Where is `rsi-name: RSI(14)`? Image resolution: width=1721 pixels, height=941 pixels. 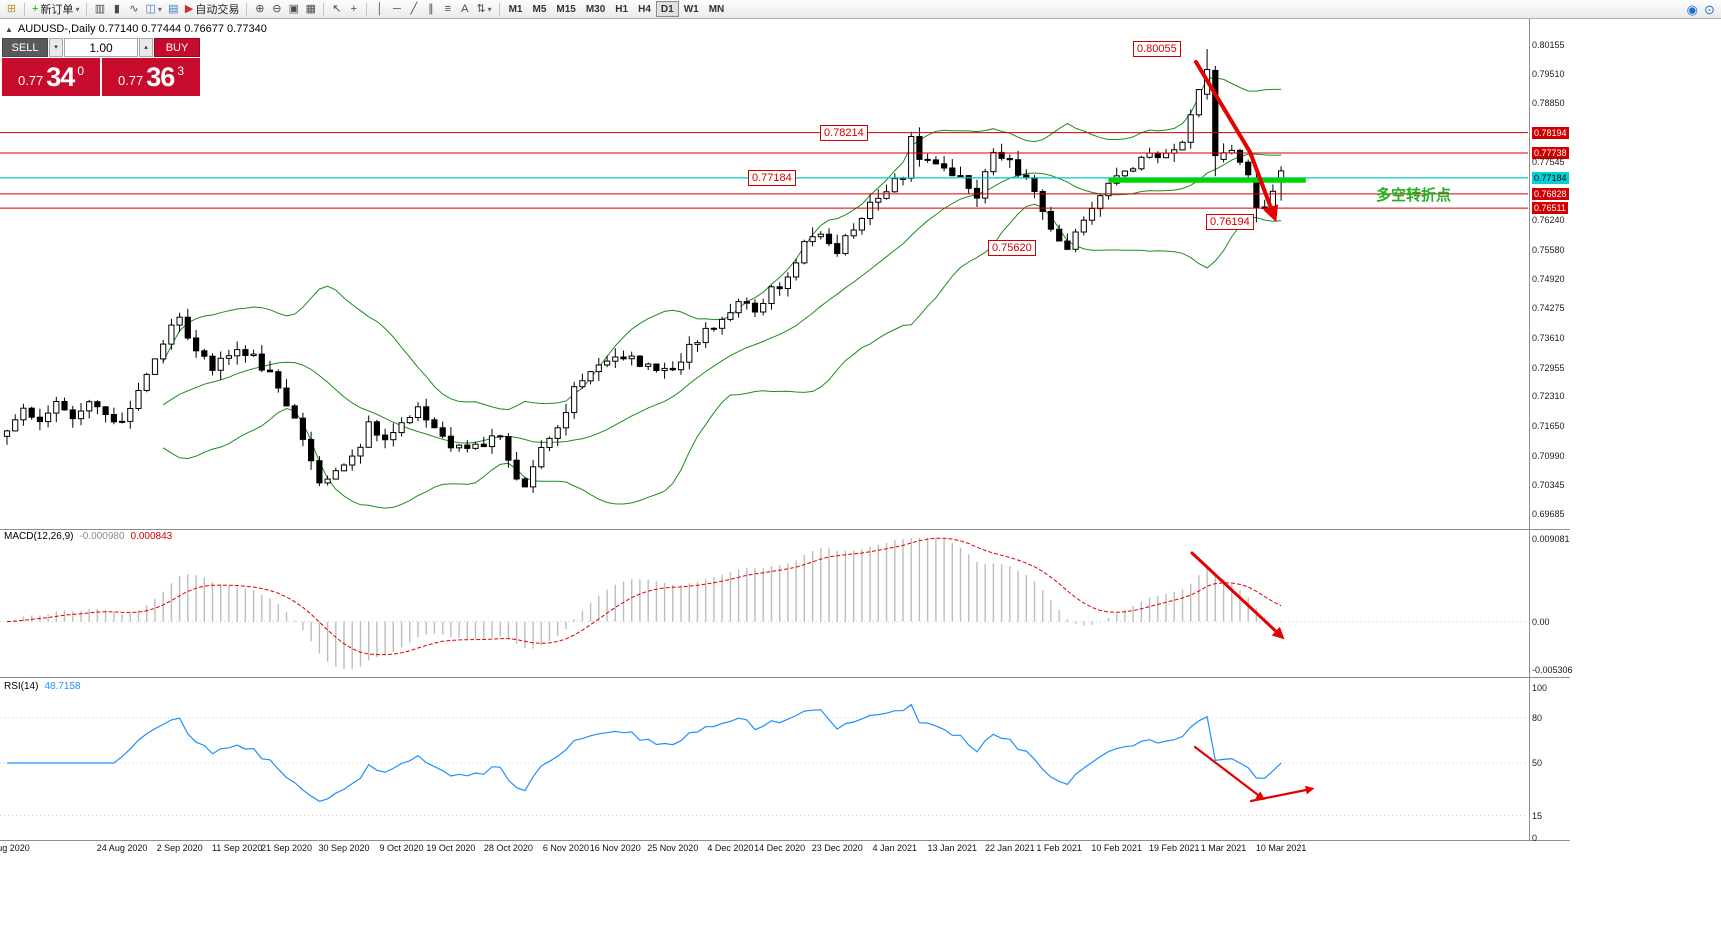 rsi-name: RSI(14) is located at coordinates (21, 686).